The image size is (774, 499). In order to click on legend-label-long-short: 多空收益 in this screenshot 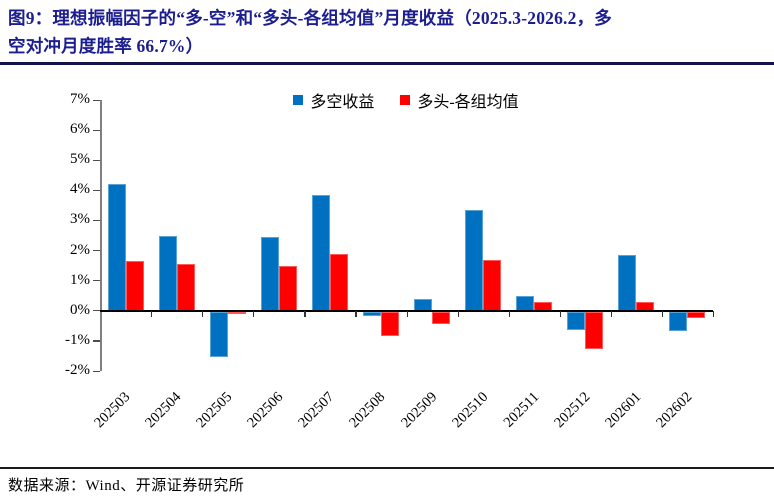, I will do `click(342, 102)`.